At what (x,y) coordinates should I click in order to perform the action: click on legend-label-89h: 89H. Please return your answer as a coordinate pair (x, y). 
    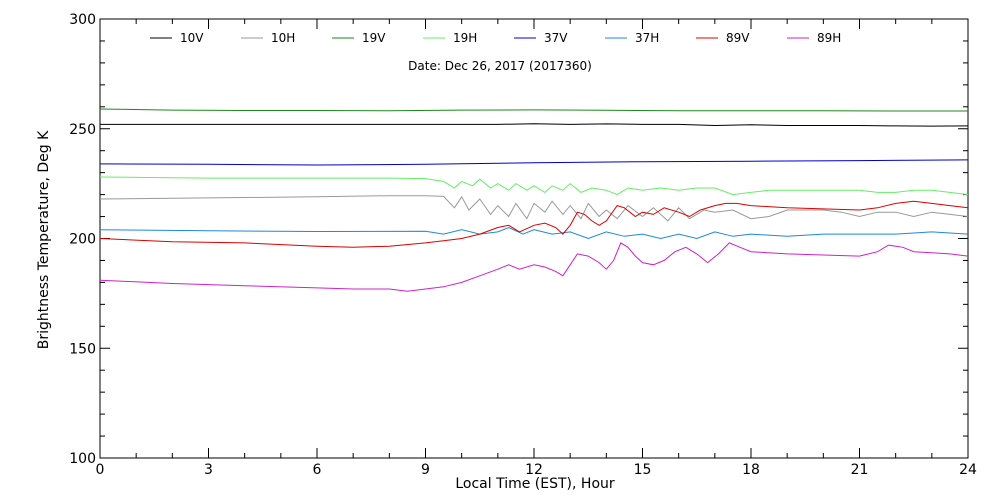
    Looking at the image, I should click on (829, 38).